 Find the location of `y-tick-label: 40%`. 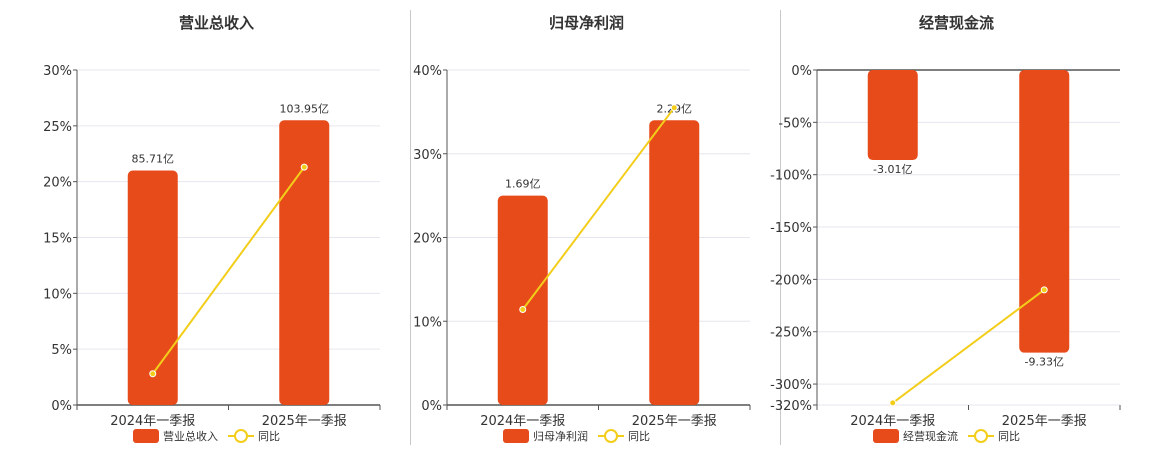

y-tick-label: 40% is located at coordinates (427, 71).